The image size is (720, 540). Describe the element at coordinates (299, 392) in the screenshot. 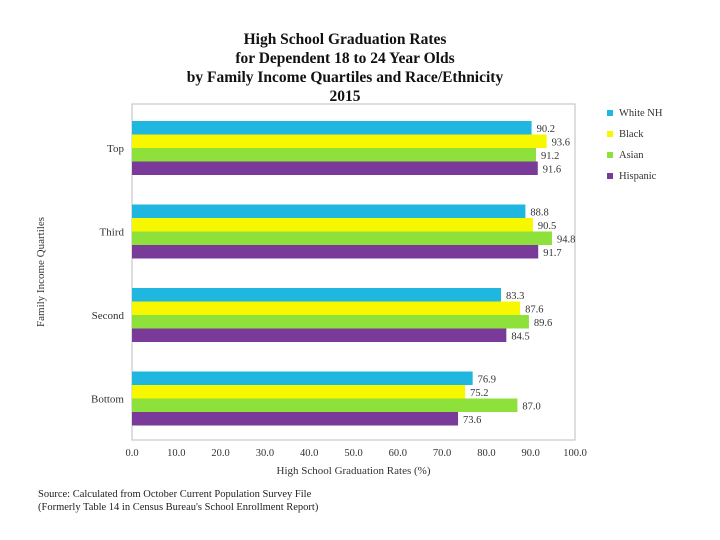

I see `bar-bottom-black` at that location.